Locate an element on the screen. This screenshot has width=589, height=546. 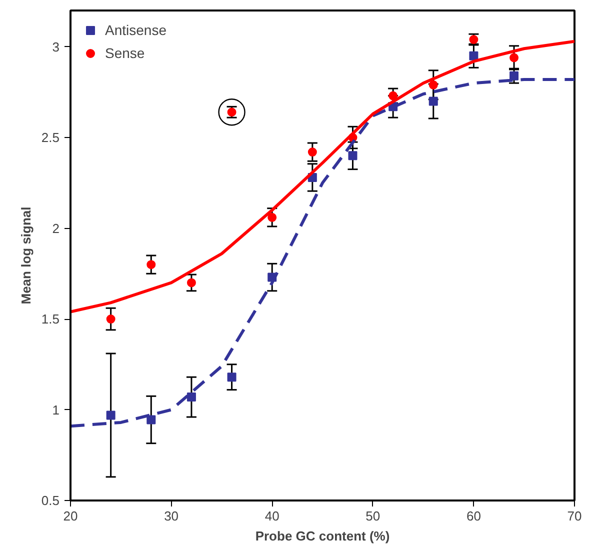
y-axis-title: Mean log signal is located at coordinates (26, 255).